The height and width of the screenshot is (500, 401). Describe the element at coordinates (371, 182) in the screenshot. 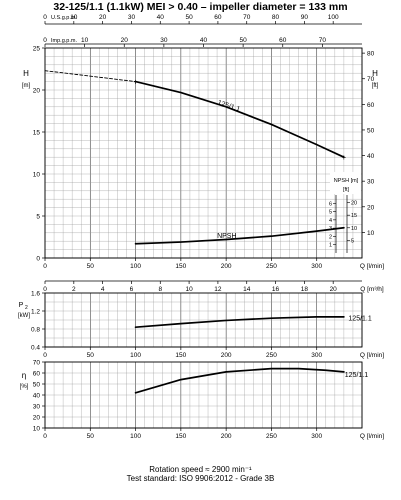

I see `head-ft-tick-label: 30` at that location.